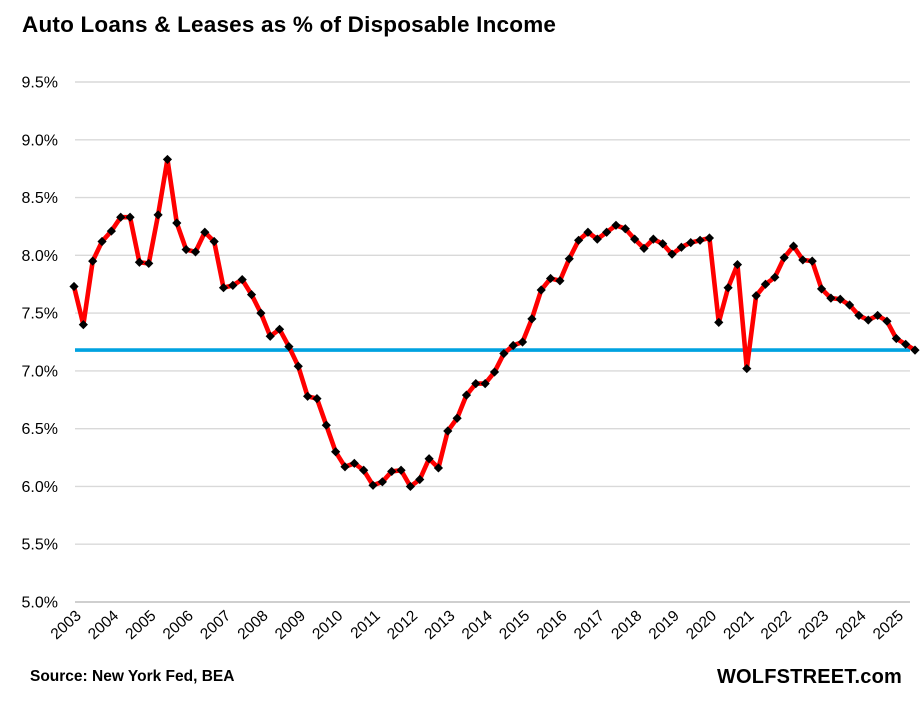  I want to click on x-tick-label: 2014, so click(477, 625).